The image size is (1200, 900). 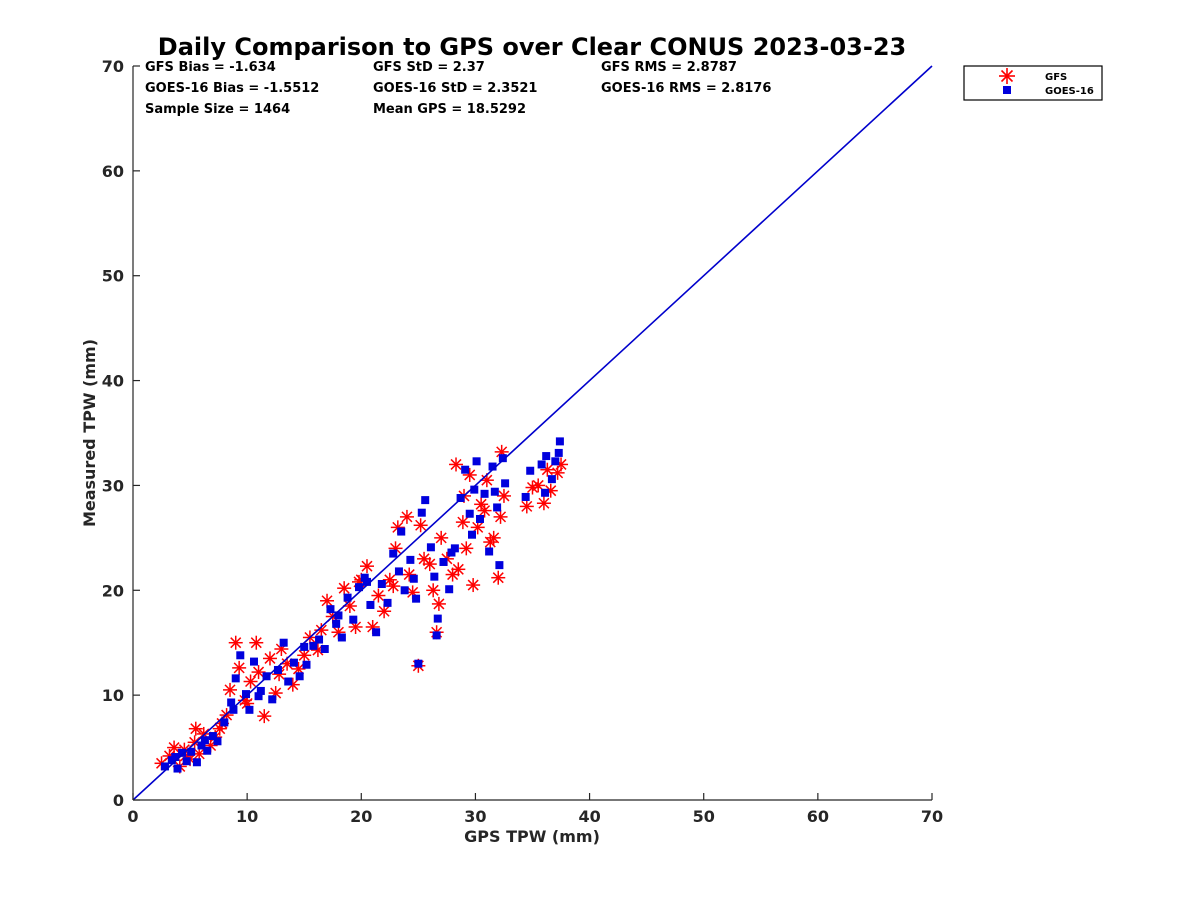 I want to click on goes-rms-text: GOES-16 RMS = 2.8176, so click(x=686, y=88).